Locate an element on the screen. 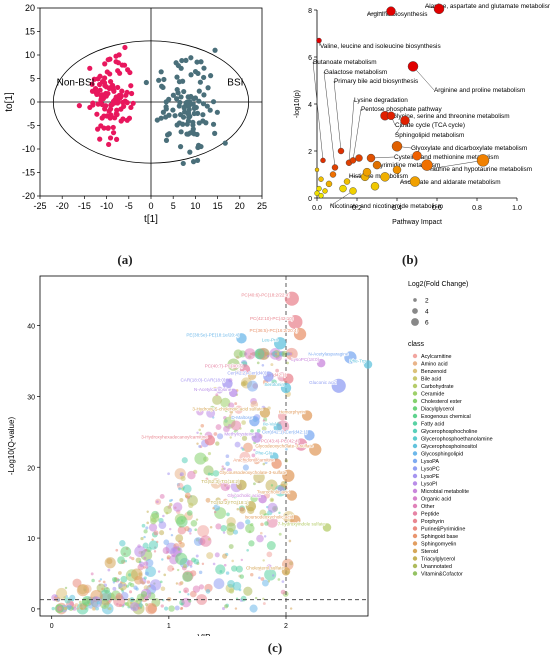 This screenshot has height=660, width=550. y-tick-label: -5 is located at coordinates (31, 126).